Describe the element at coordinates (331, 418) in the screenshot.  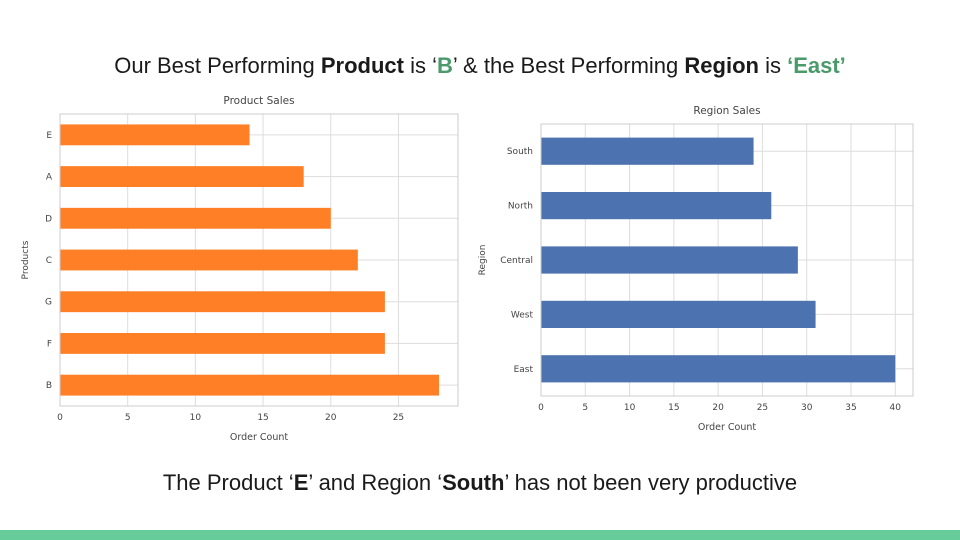
I see `product-x-tick-label: 20` at that location.